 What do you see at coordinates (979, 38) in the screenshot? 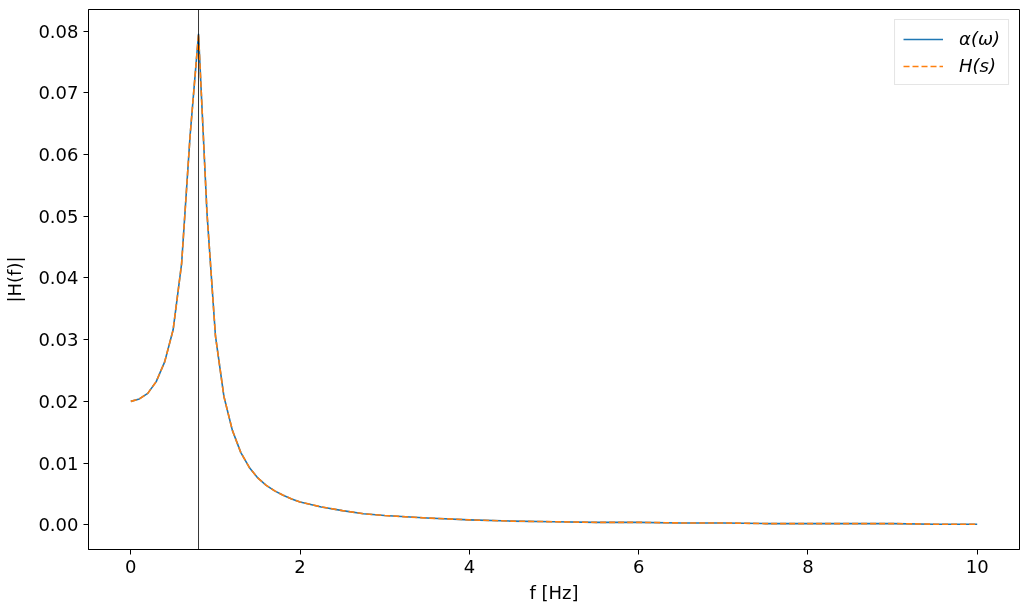
I see `legend-label: α(ω)` at bounding box center [979, 38].